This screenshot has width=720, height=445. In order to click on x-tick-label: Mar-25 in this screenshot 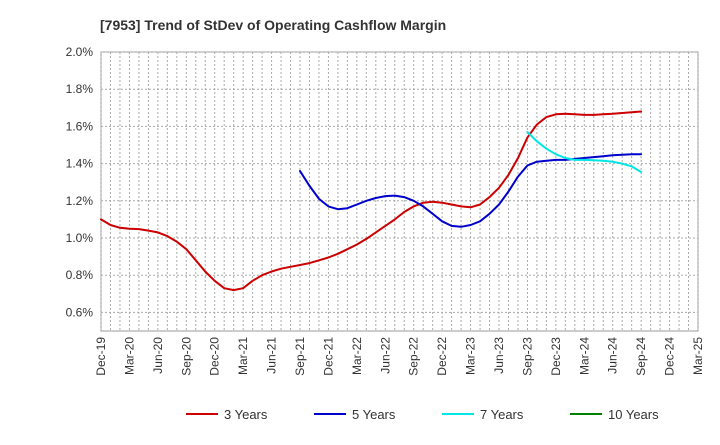, I will do `click(698, 356)`.